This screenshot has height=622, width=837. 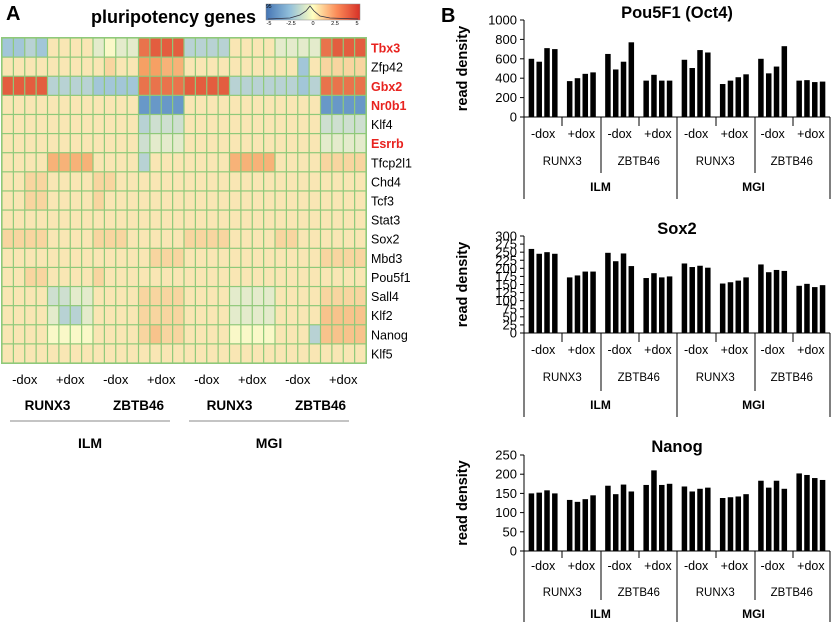 I want to click on gene-label: Klf5, so click(x=382, y=354).